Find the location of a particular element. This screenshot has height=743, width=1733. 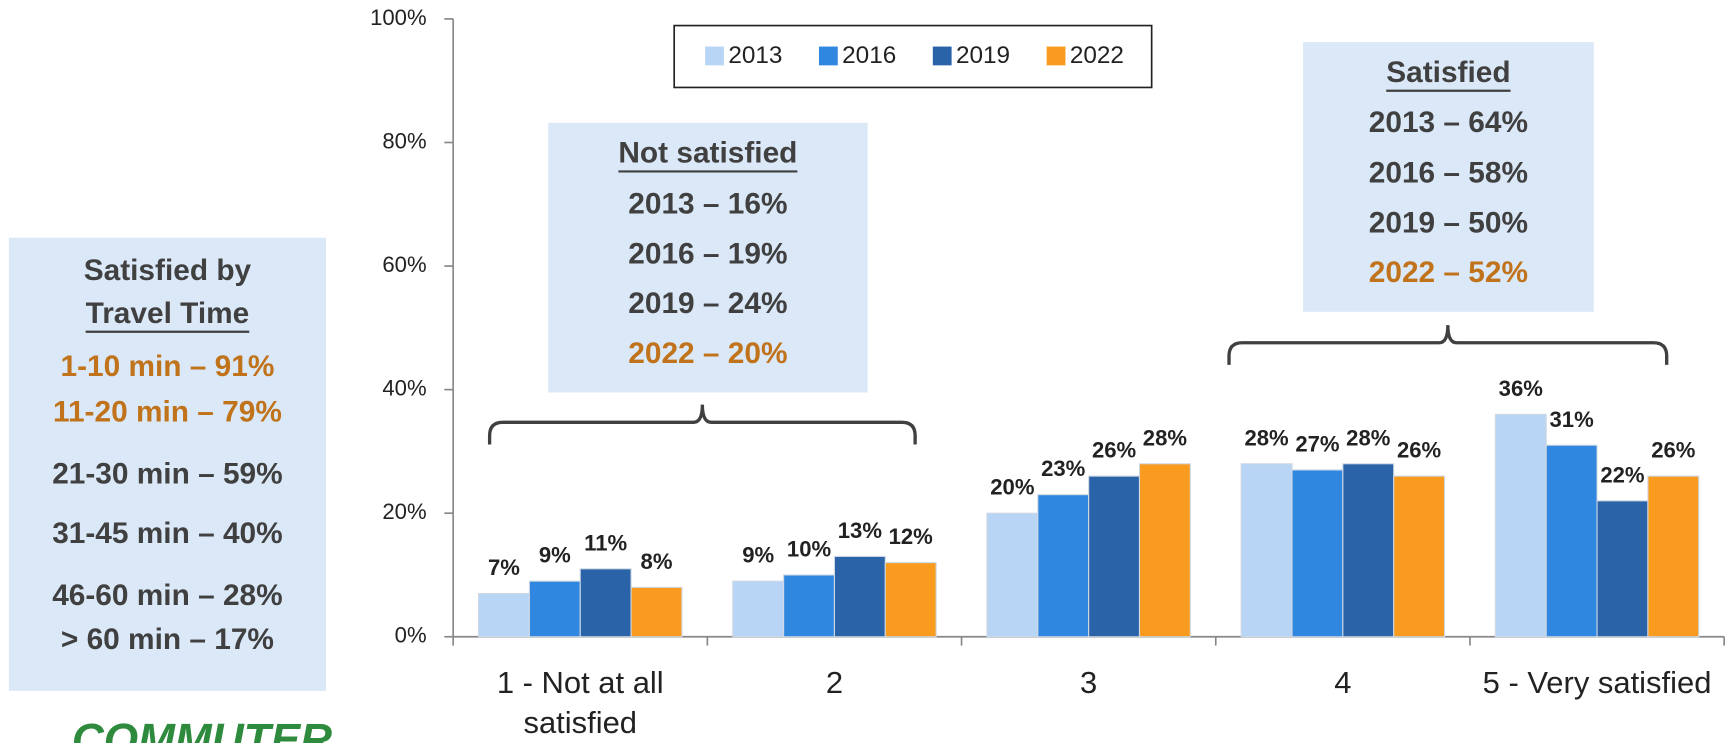

data-label: 20% is located at coordinates (1012, 487).